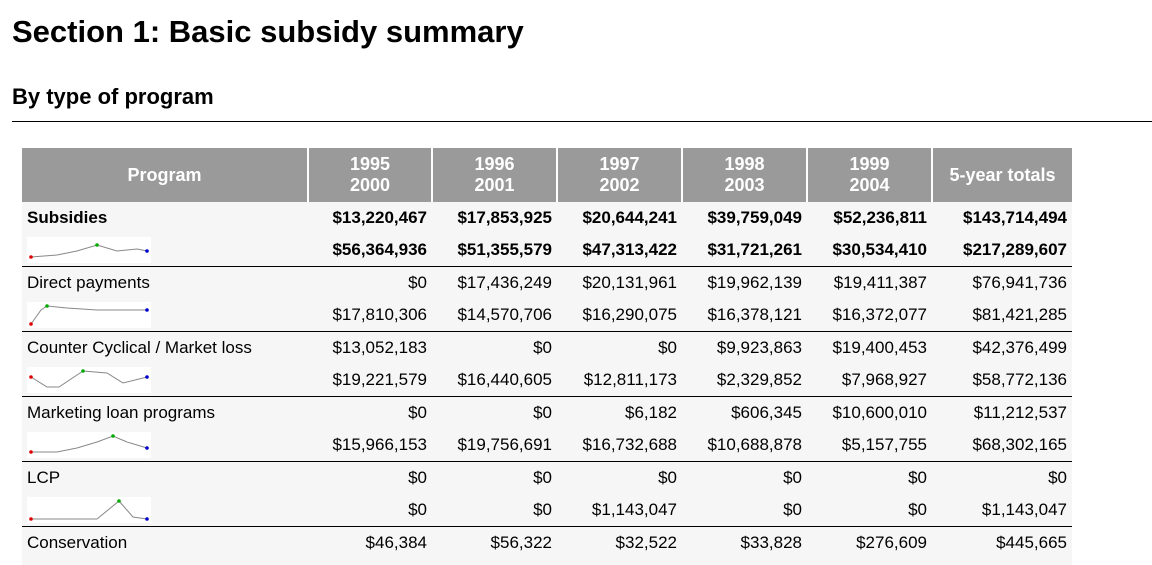 The height and width of the screenshot is (565, 1152). What do you see at coordinates (165, 347) in the screenshot?
I see `program-cell: Counter Cyclical / Market loss` at bounding box center [165, 347].